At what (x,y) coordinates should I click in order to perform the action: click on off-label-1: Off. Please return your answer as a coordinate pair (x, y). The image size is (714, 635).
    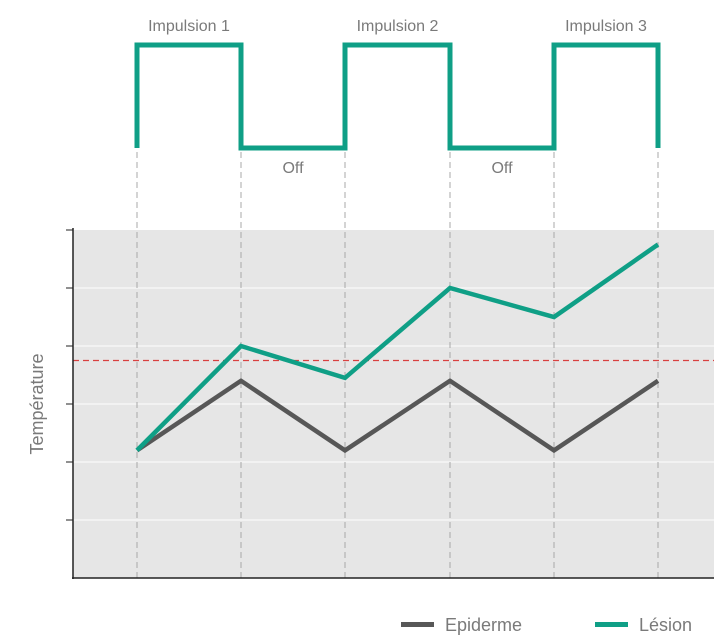
    Looking at the image, I should click on (293, 168).